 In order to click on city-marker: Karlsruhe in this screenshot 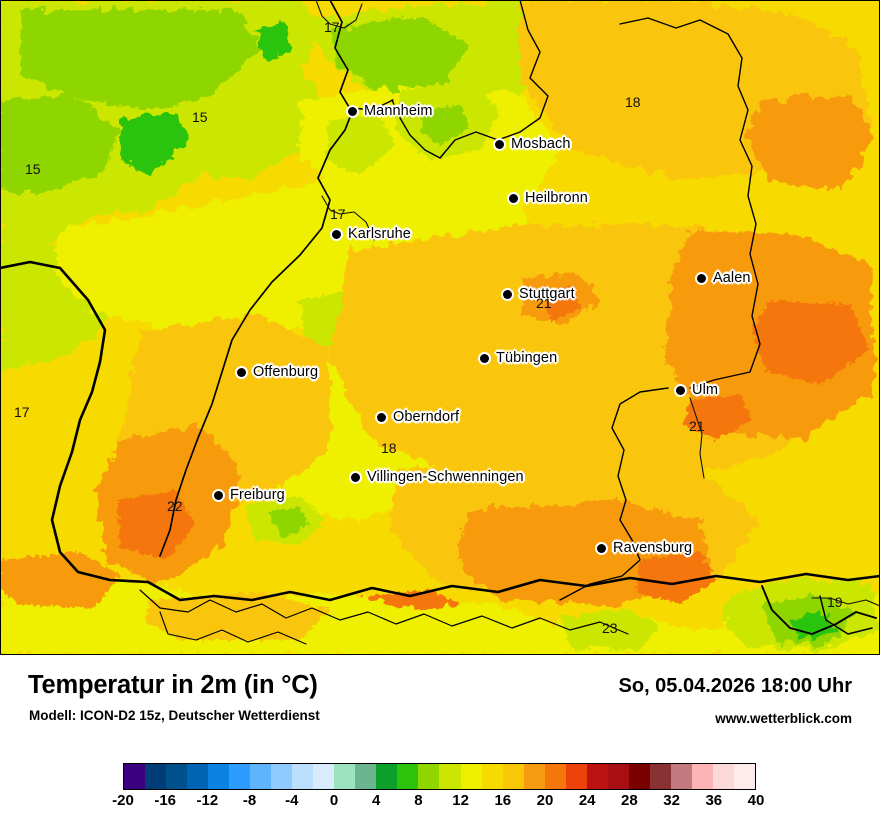, I will do `click(371, 234)`.